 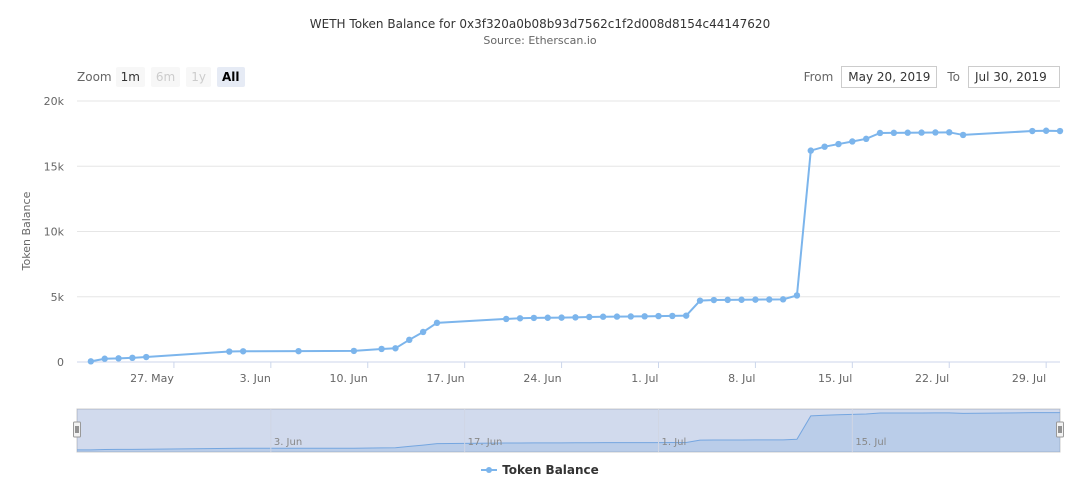 I want to click on chart-subtitle: Source: Etherscan.io, so click(x=540, y=40).